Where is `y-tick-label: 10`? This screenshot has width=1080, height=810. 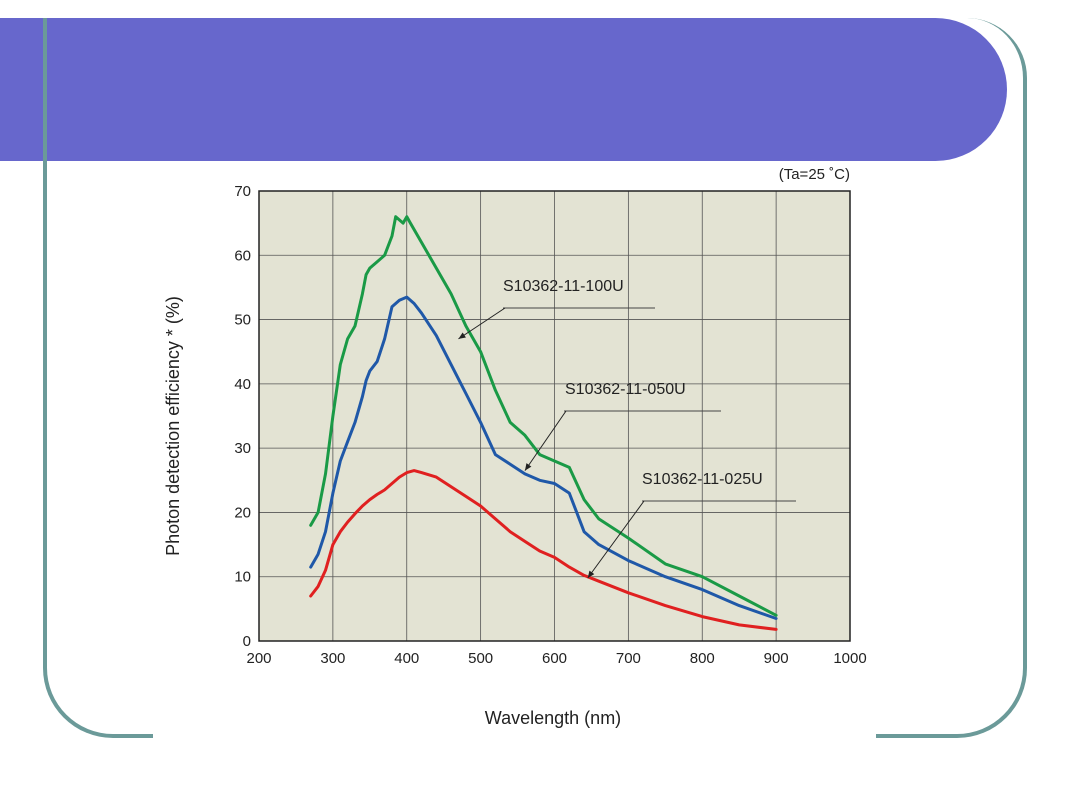
y-tick-label: 10 is located at coordinates (242, 577).